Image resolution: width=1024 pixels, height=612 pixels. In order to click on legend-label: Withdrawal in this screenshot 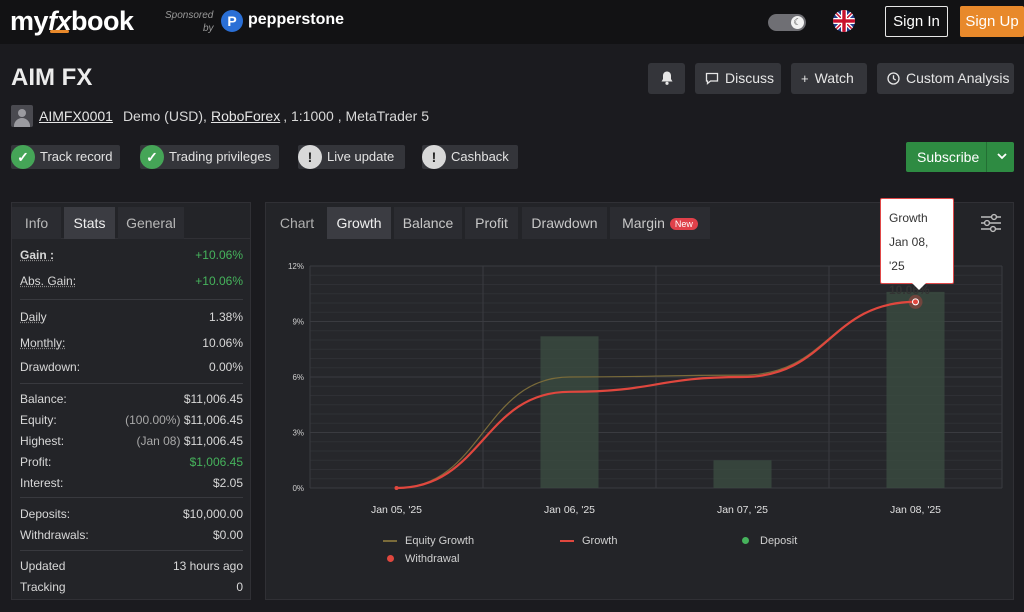, I will do `click(432, 559)`.